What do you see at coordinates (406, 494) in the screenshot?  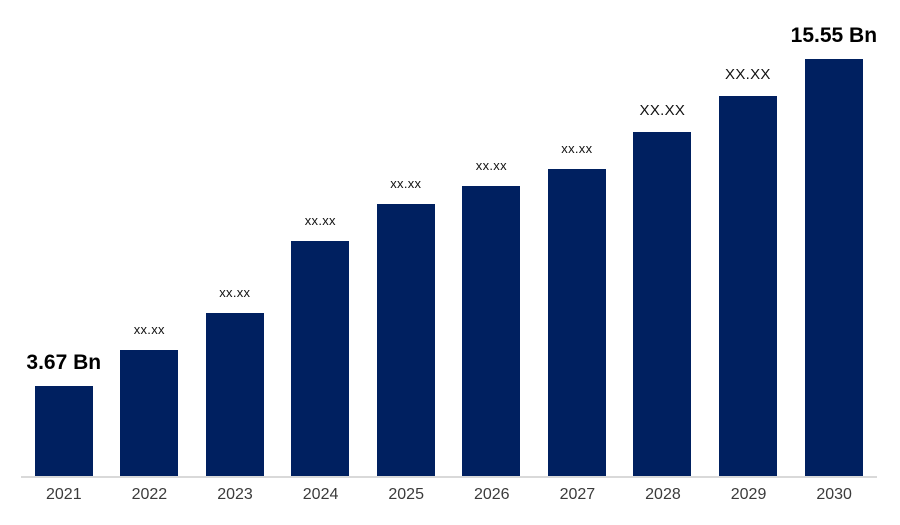 I see `x-axis-label: 2025` at bounding box center [406, 494].